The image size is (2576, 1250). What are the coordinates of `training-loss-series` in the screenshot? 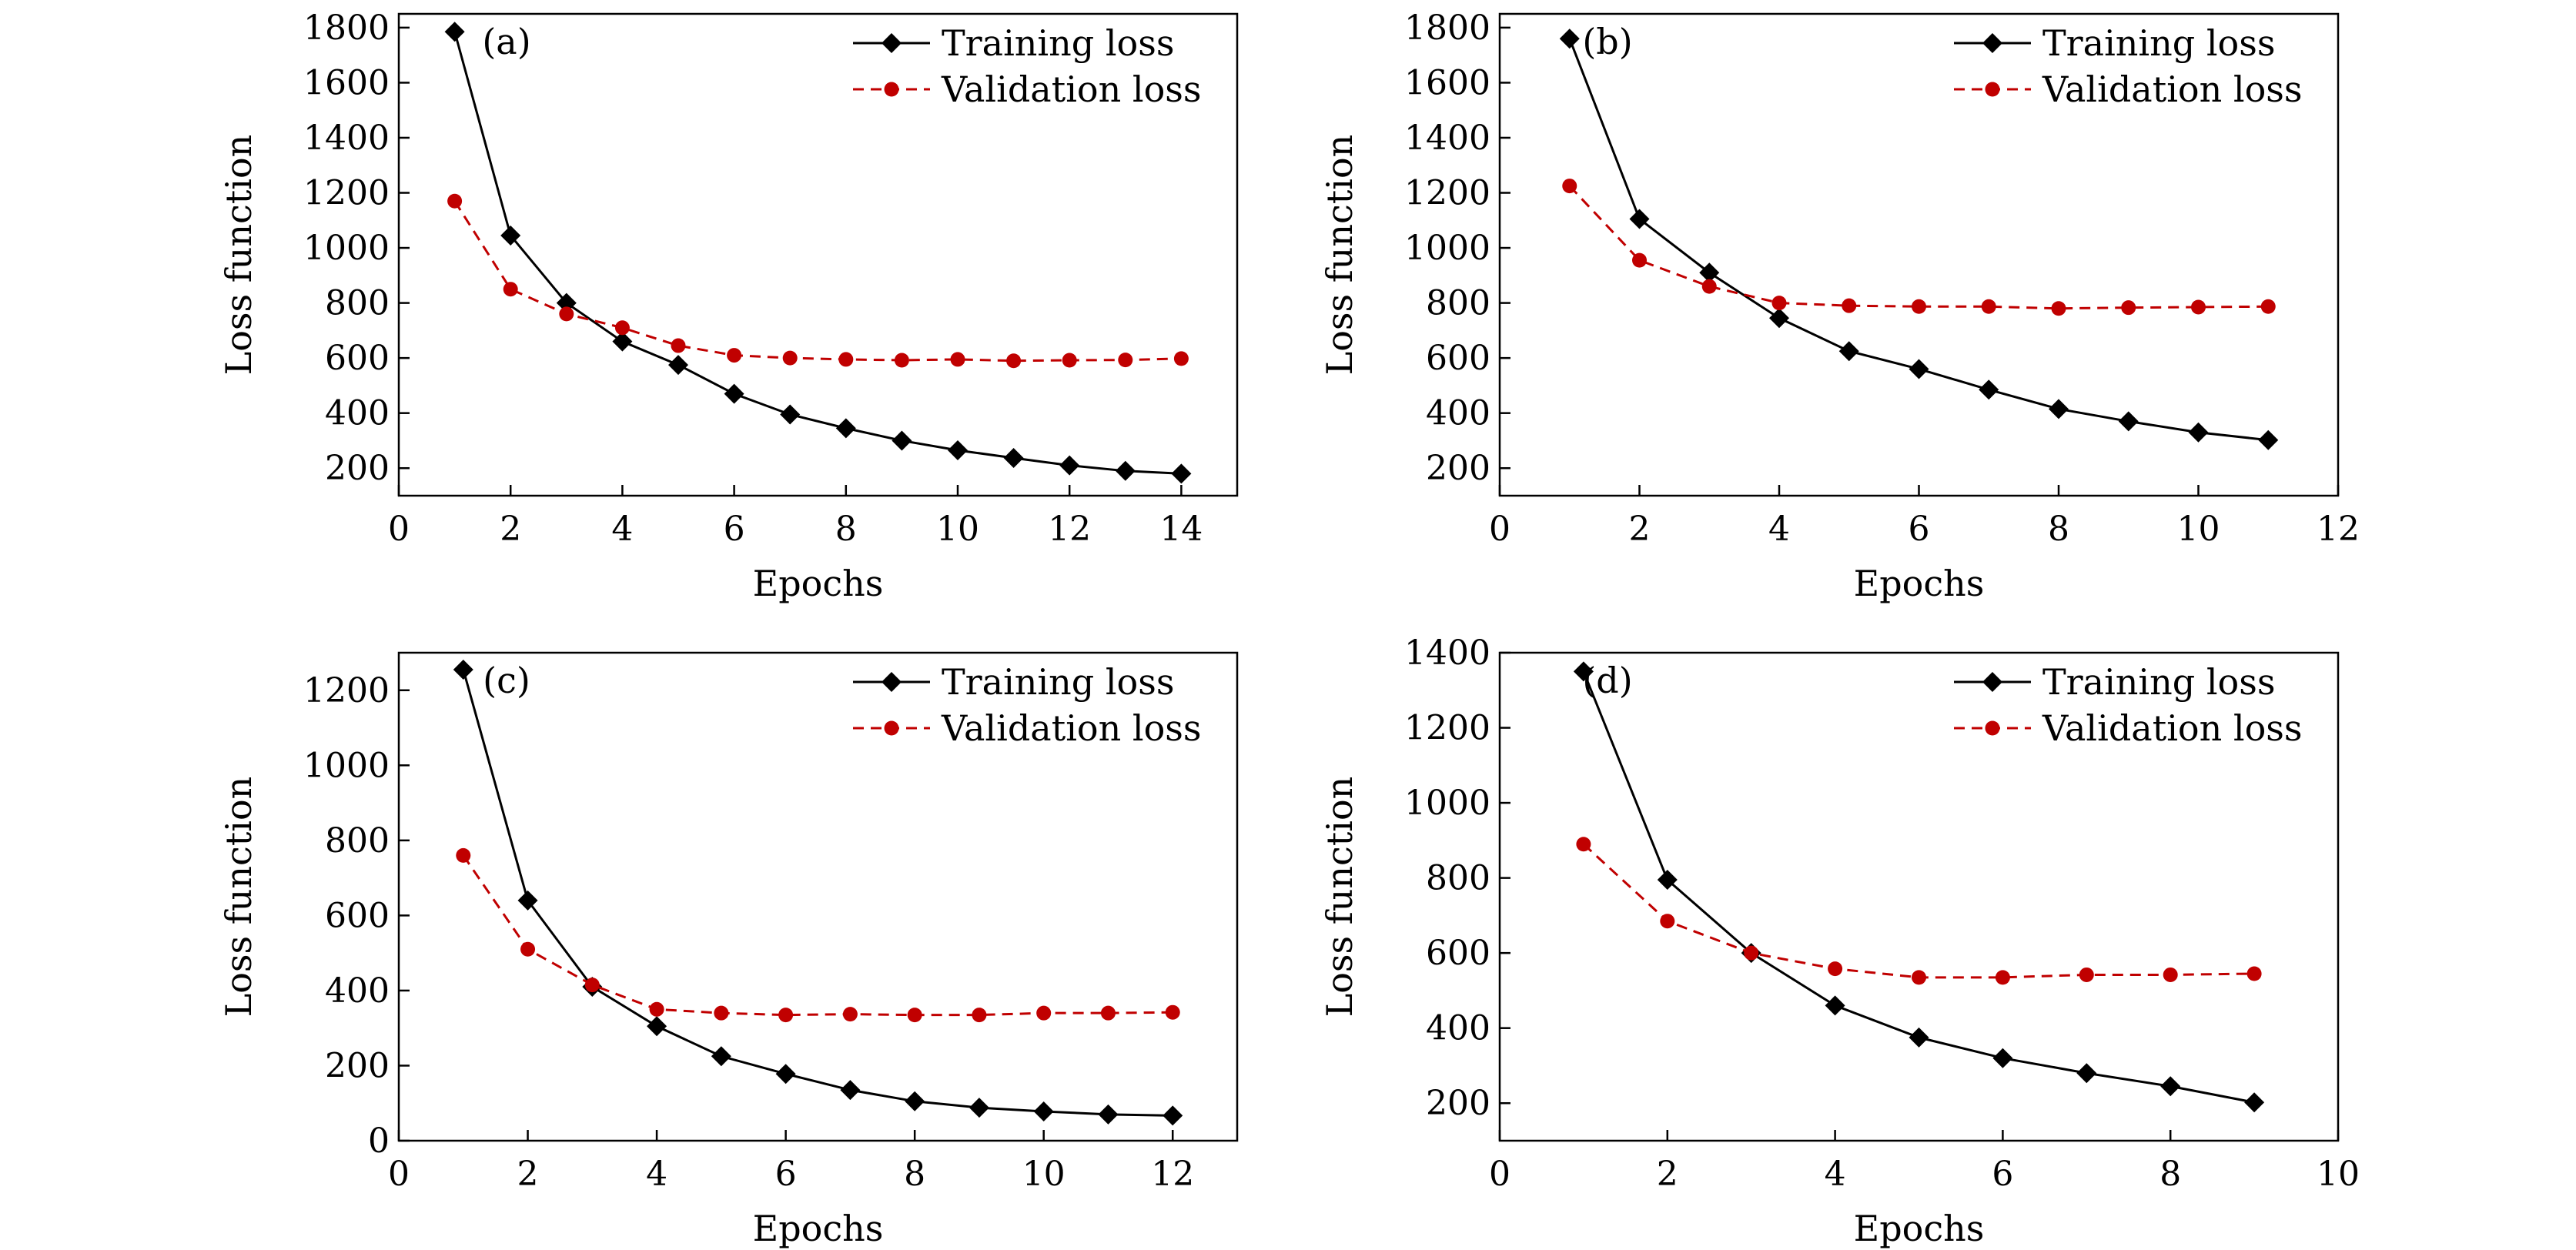 It's located at (818, 892).